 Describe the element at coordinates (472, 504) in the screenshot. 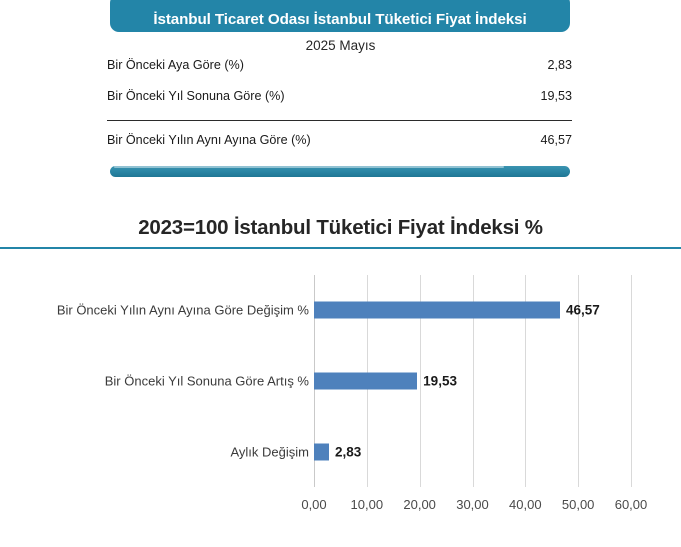

I see `x-axis-tick-label: 30,00` at that location.